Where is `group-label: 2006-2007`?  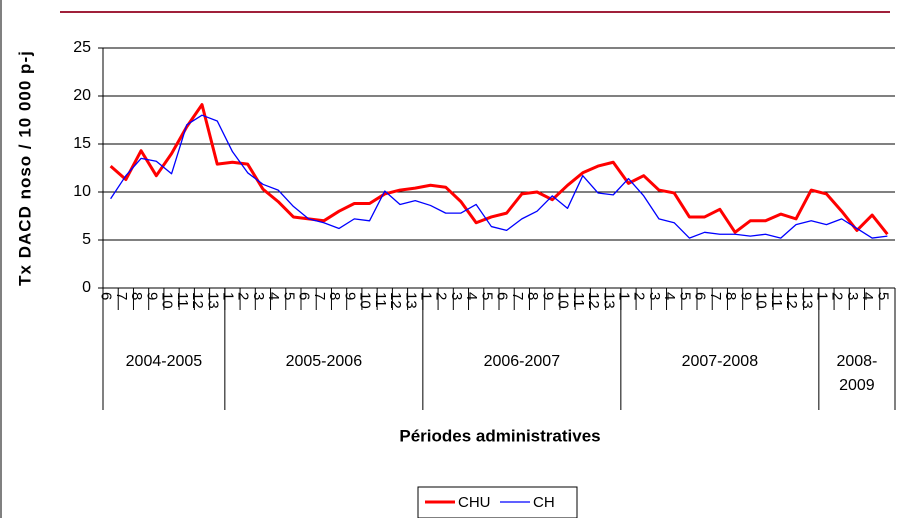 group-label: 2006-2007 is located at coordinates (522, 361).